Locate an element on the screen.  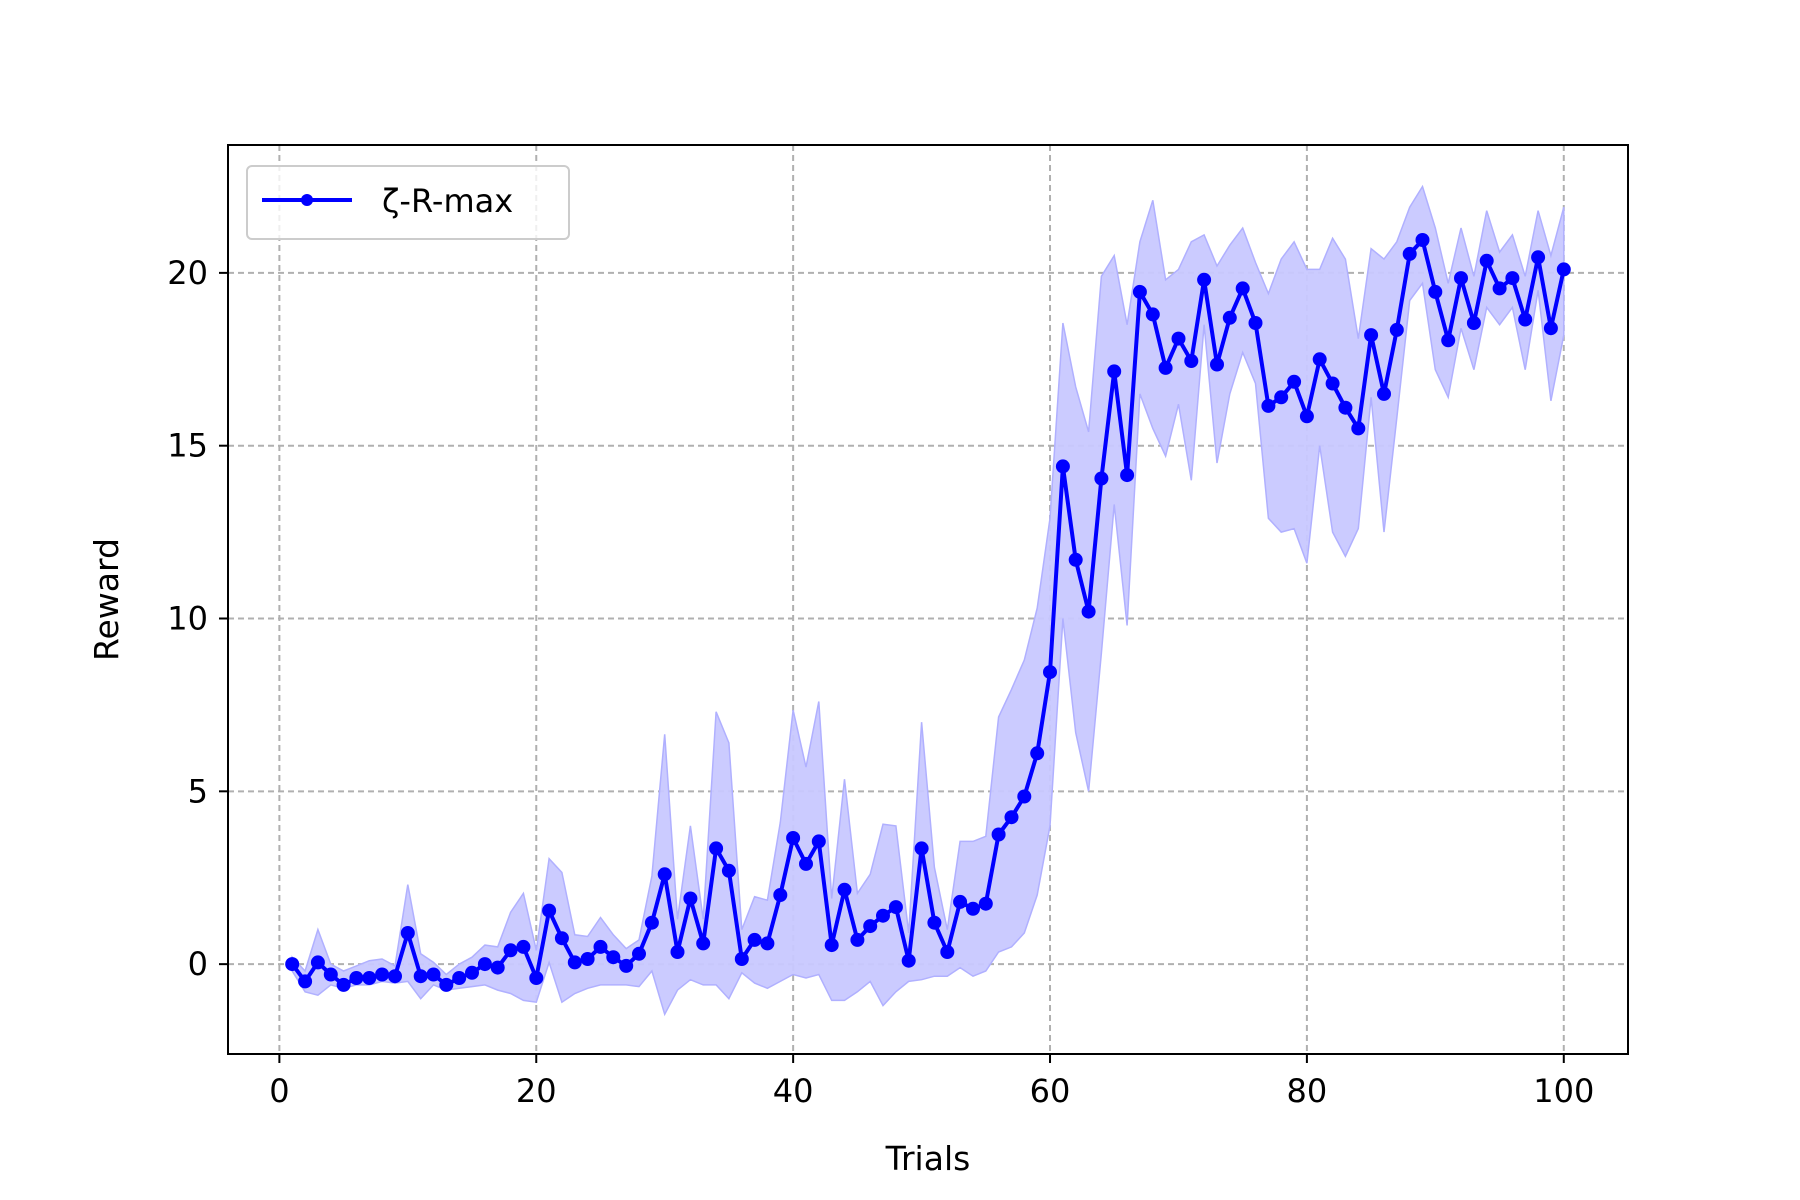
x-tick-label: 60 is located at coordinates (1050, 1091).